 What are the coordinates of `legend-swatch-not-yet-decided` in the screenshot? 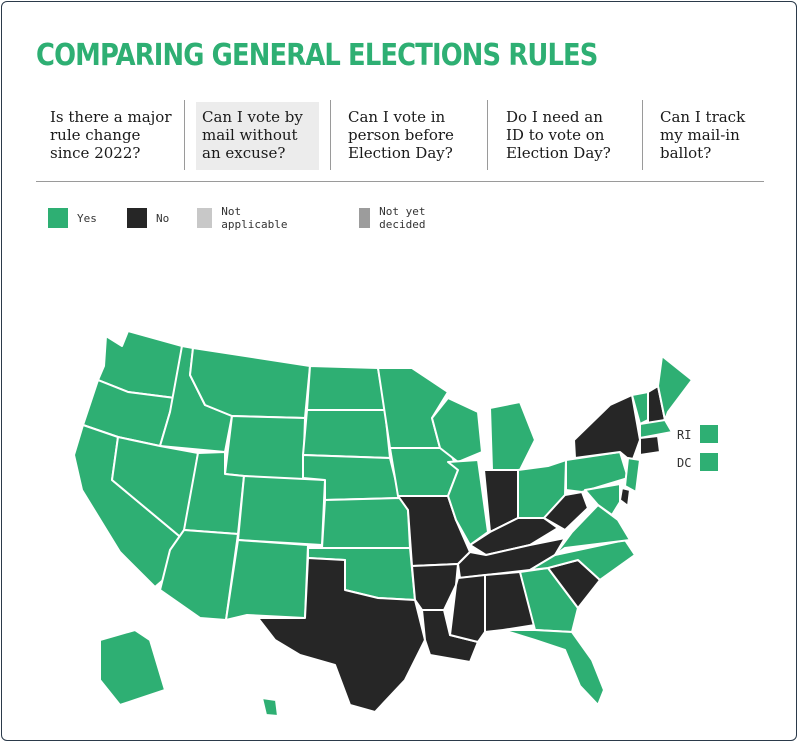 It's located at (365, 218).